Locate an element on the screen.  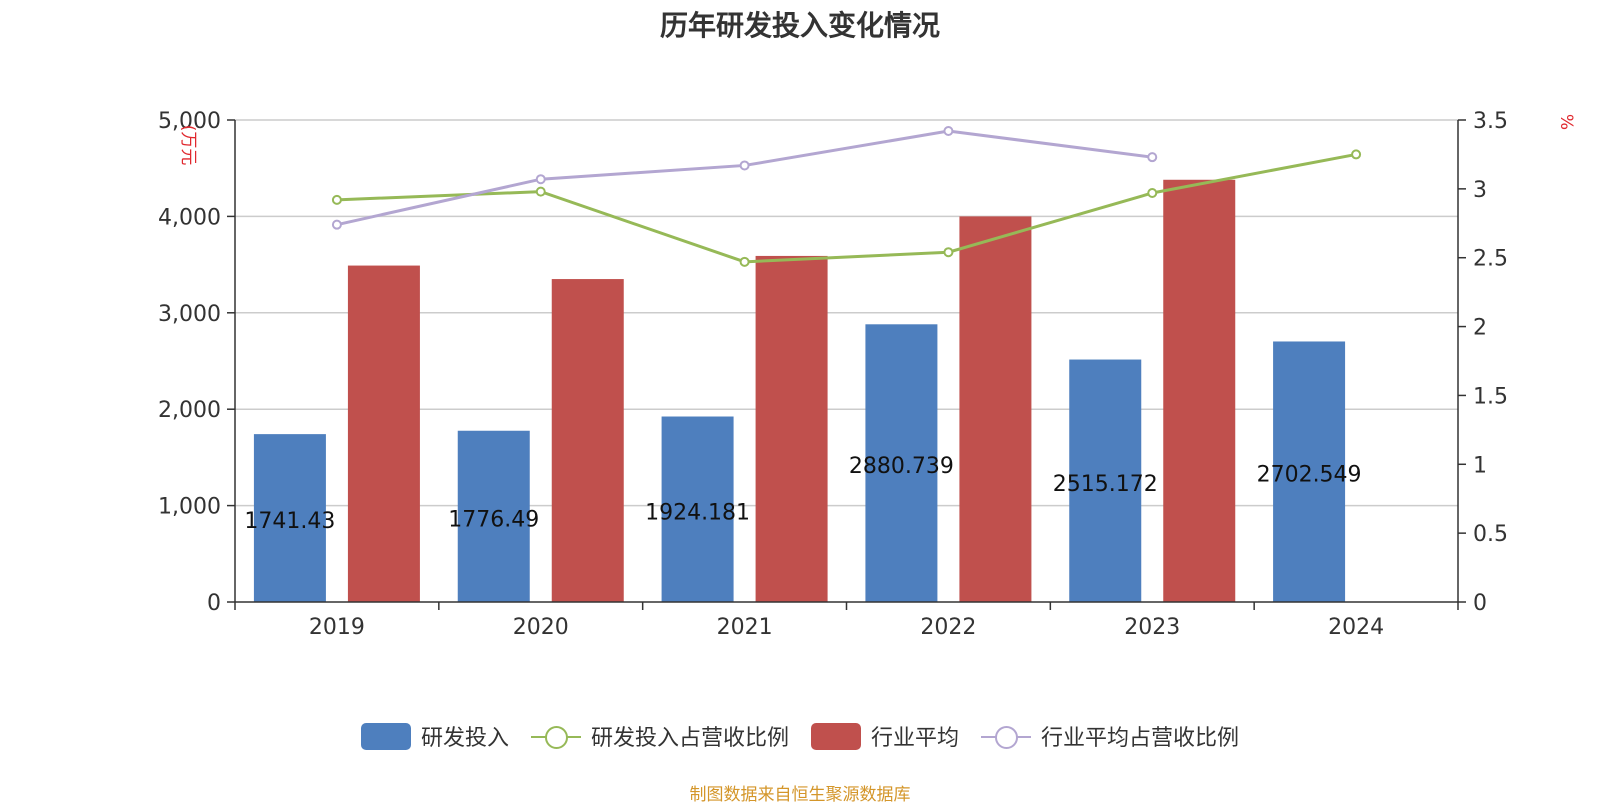
x-tick-label: 2022 is located at coordinates (948, 627).